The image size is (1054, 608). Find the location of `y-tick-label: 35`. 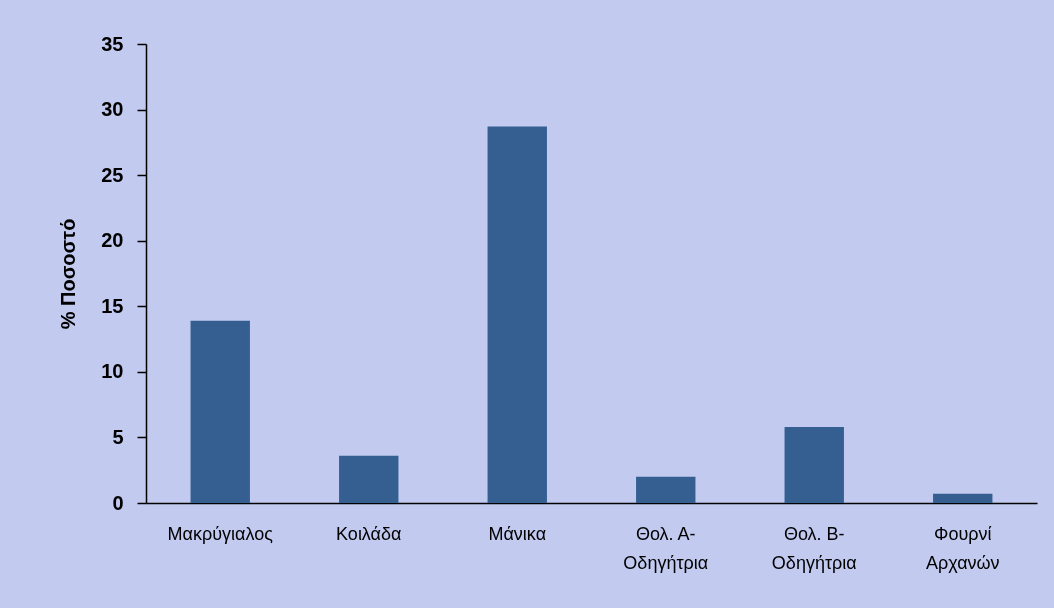

y-tick-label: 35 is located at coordinates (112, 43).